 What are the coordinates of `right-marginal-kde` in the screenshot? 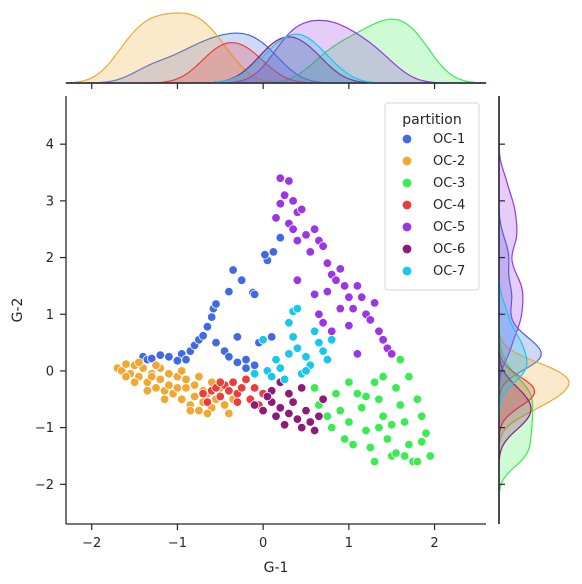 It's located at (534, 310).